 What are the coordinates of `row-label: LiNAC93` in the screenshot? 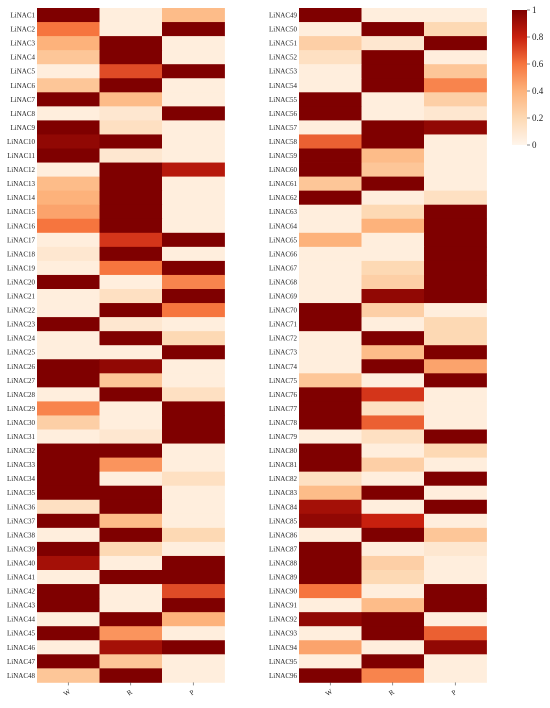 It's located at (283, 634).